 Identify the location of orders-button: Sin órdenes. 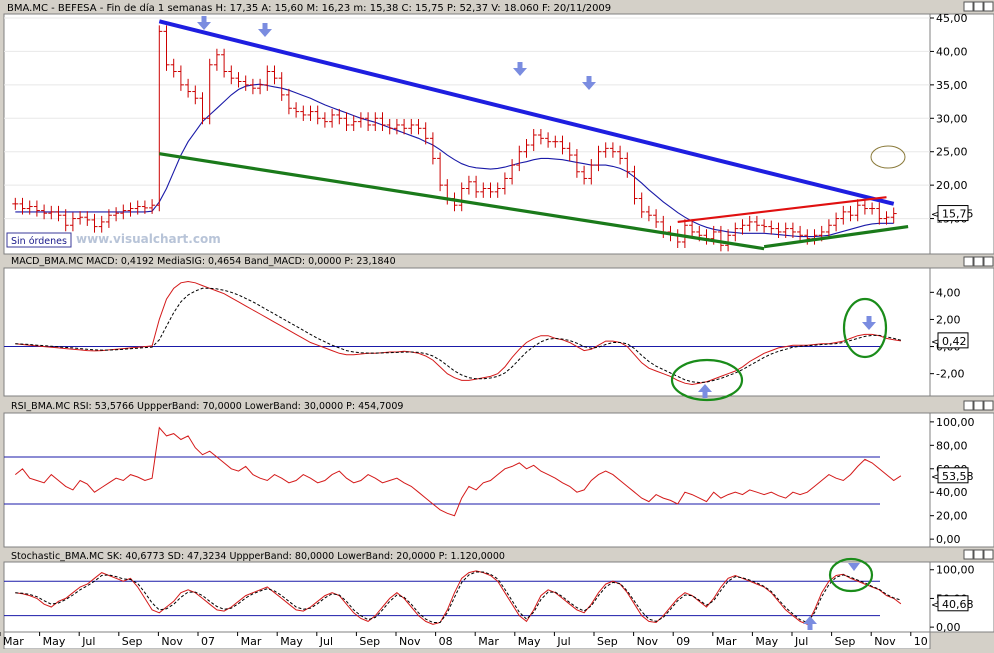
(39, 240).